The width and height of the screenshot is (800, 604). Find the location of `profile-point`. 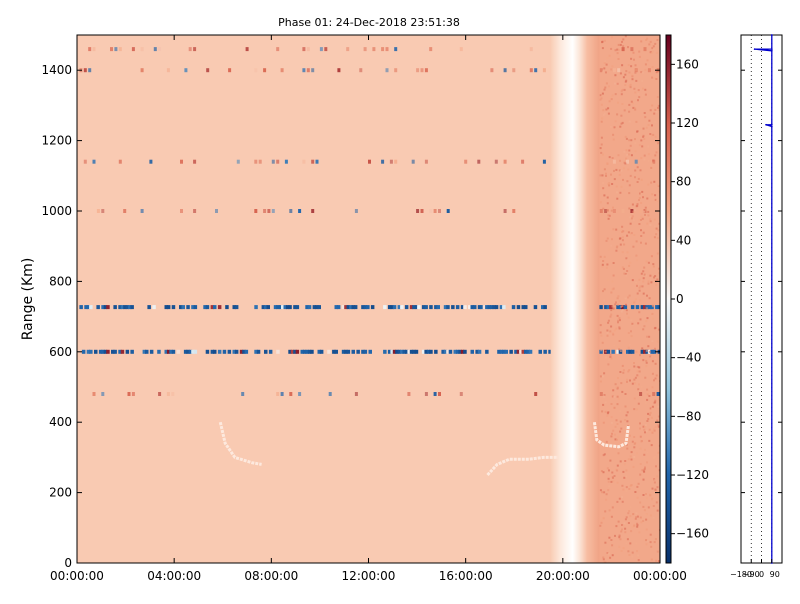

profile-point is located at coordinates (771, 126).